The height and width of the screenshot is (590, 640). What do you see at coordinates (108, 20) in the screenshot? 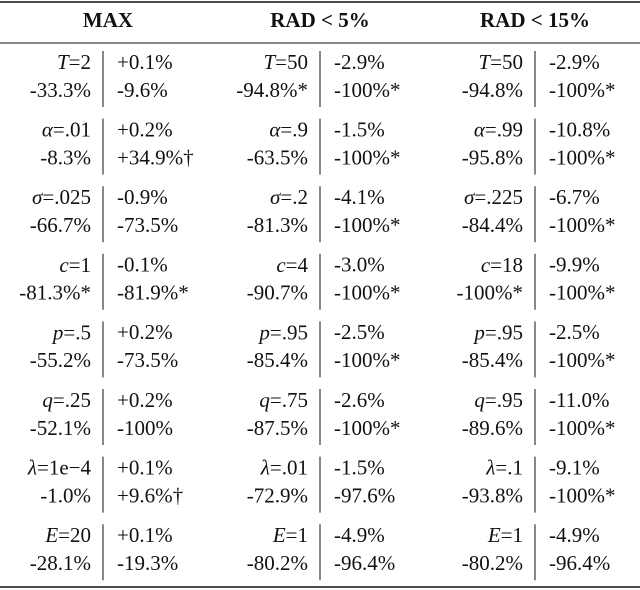
I see `column-header: MAX` at bounding box center [108, 20].